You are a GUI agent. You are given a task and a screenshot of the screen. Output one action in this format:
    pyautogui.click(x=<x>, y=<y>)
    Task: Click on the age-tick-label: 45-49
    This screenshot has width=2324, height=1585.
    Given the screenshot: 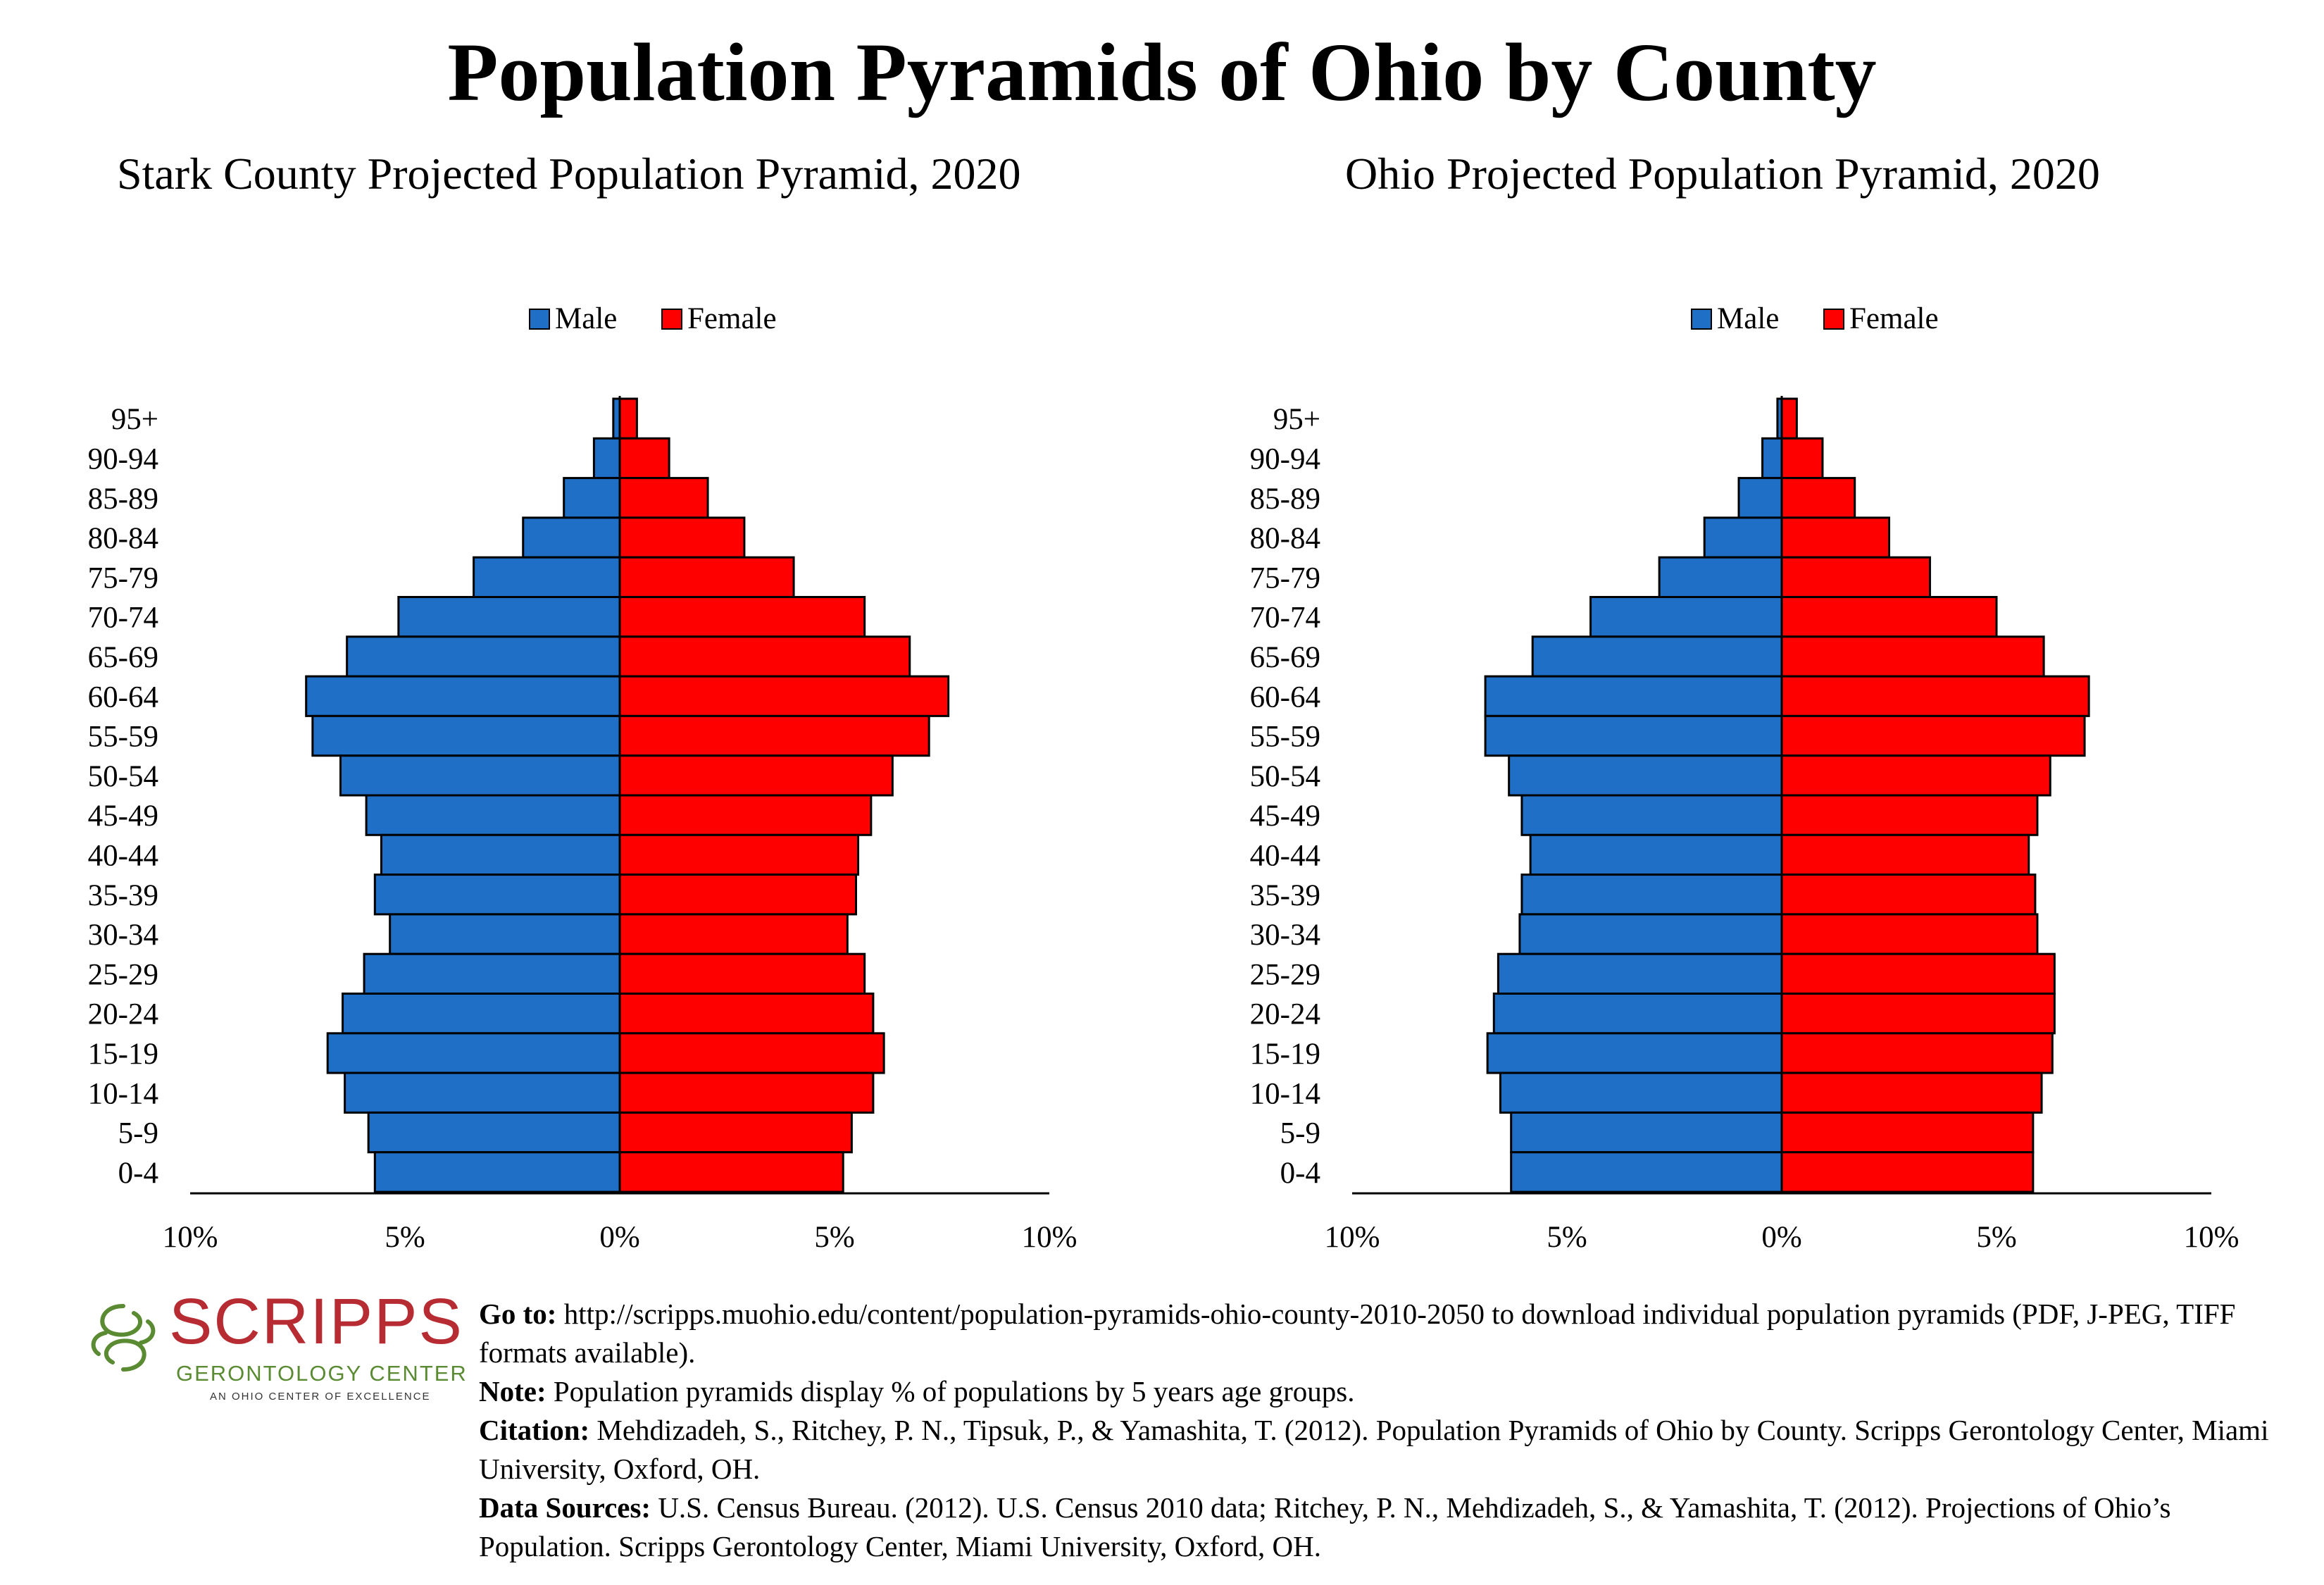 What is the action you would take?
    pyautogui.click(x=1285, y=817)
    